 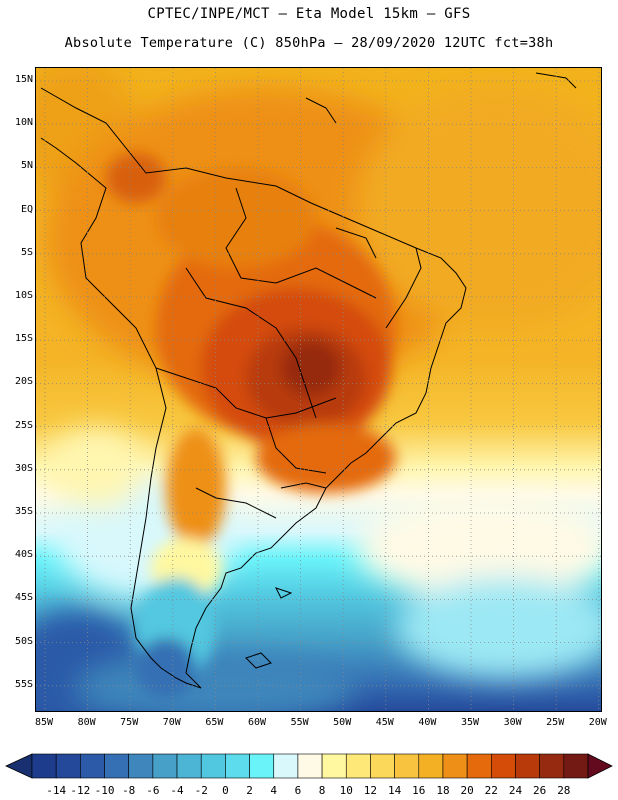 I want to click on lon-label: 65W, so click(x=214, y=722).